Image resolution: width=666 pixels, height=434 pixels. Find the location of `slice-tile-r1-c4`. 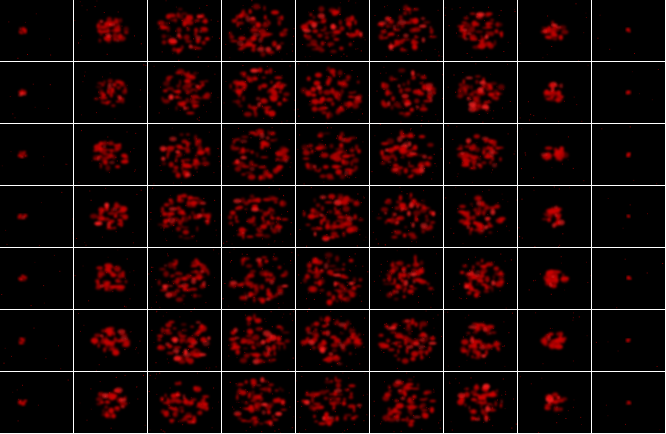

slice-tile-r1-c4 is located at coordinates (258, 30).